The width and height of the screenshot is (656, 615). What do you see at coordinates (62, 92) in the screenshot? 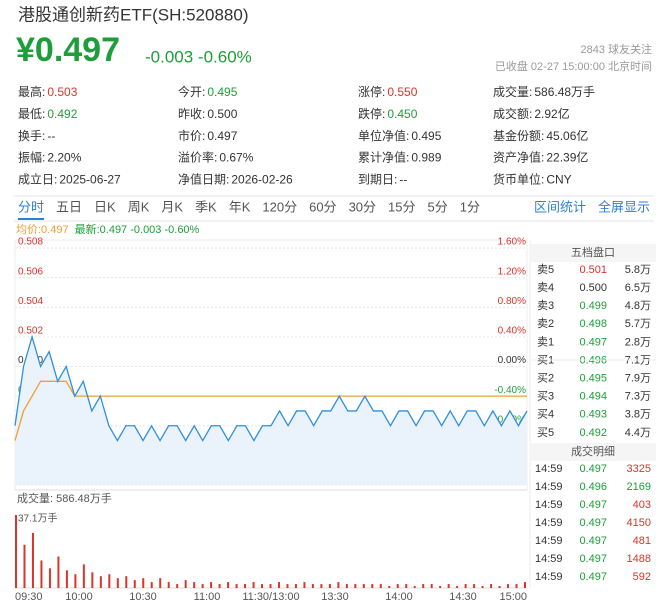
I see `stat-value: 0.503` at bounding box center [62, 92].